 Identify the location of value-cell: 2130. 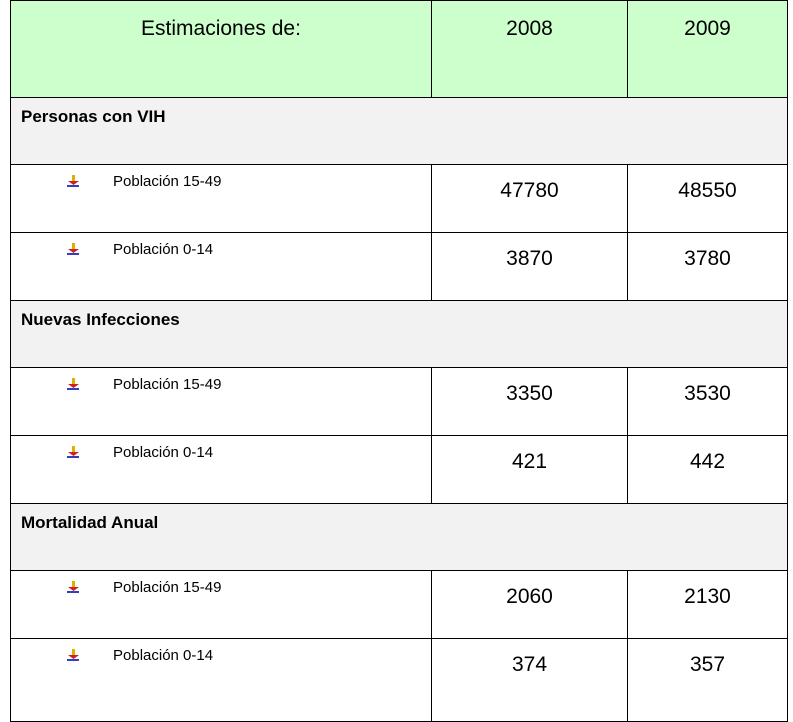
(707, 604).